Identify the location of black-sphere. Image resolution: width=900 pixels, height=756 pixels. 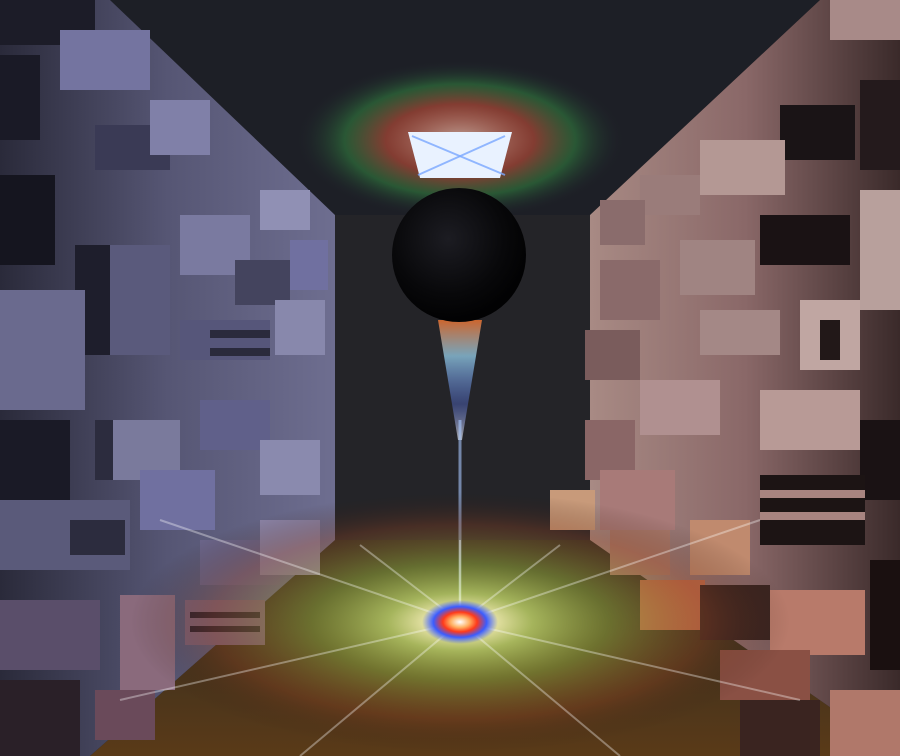
(459, 255).